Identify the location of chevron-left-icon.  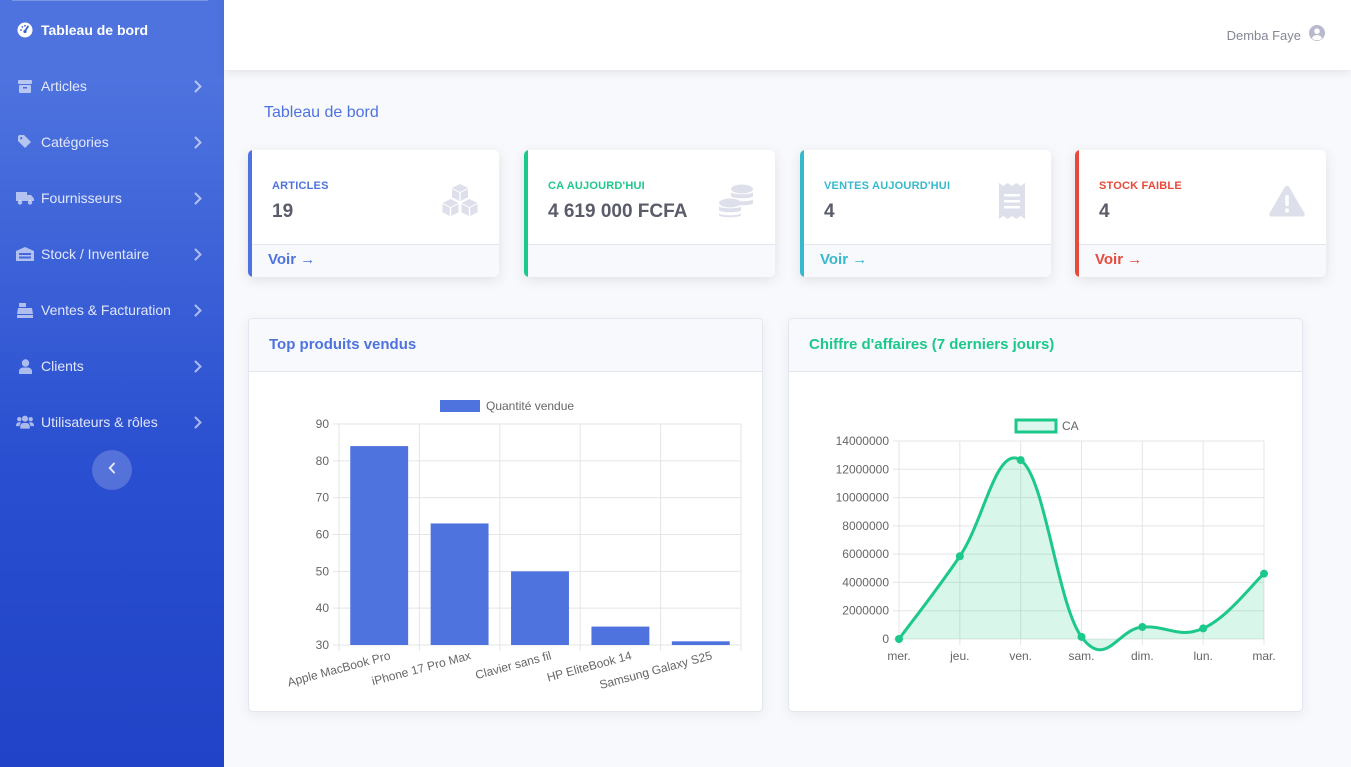
(112, 470).